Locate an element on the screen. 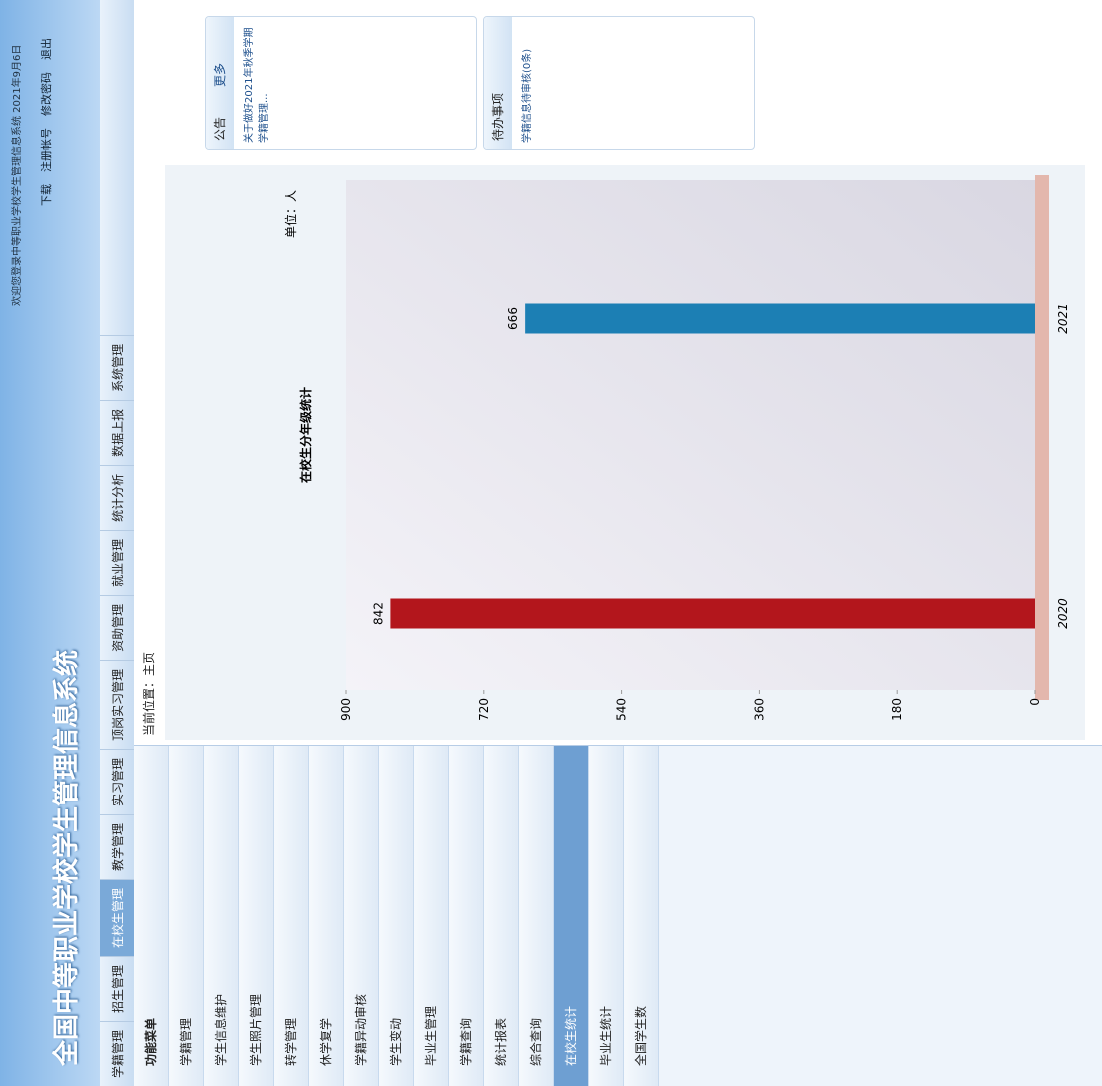 The image size is (1102, 1086). panel-header: 待办事项 is located at coordinates (498, 83).